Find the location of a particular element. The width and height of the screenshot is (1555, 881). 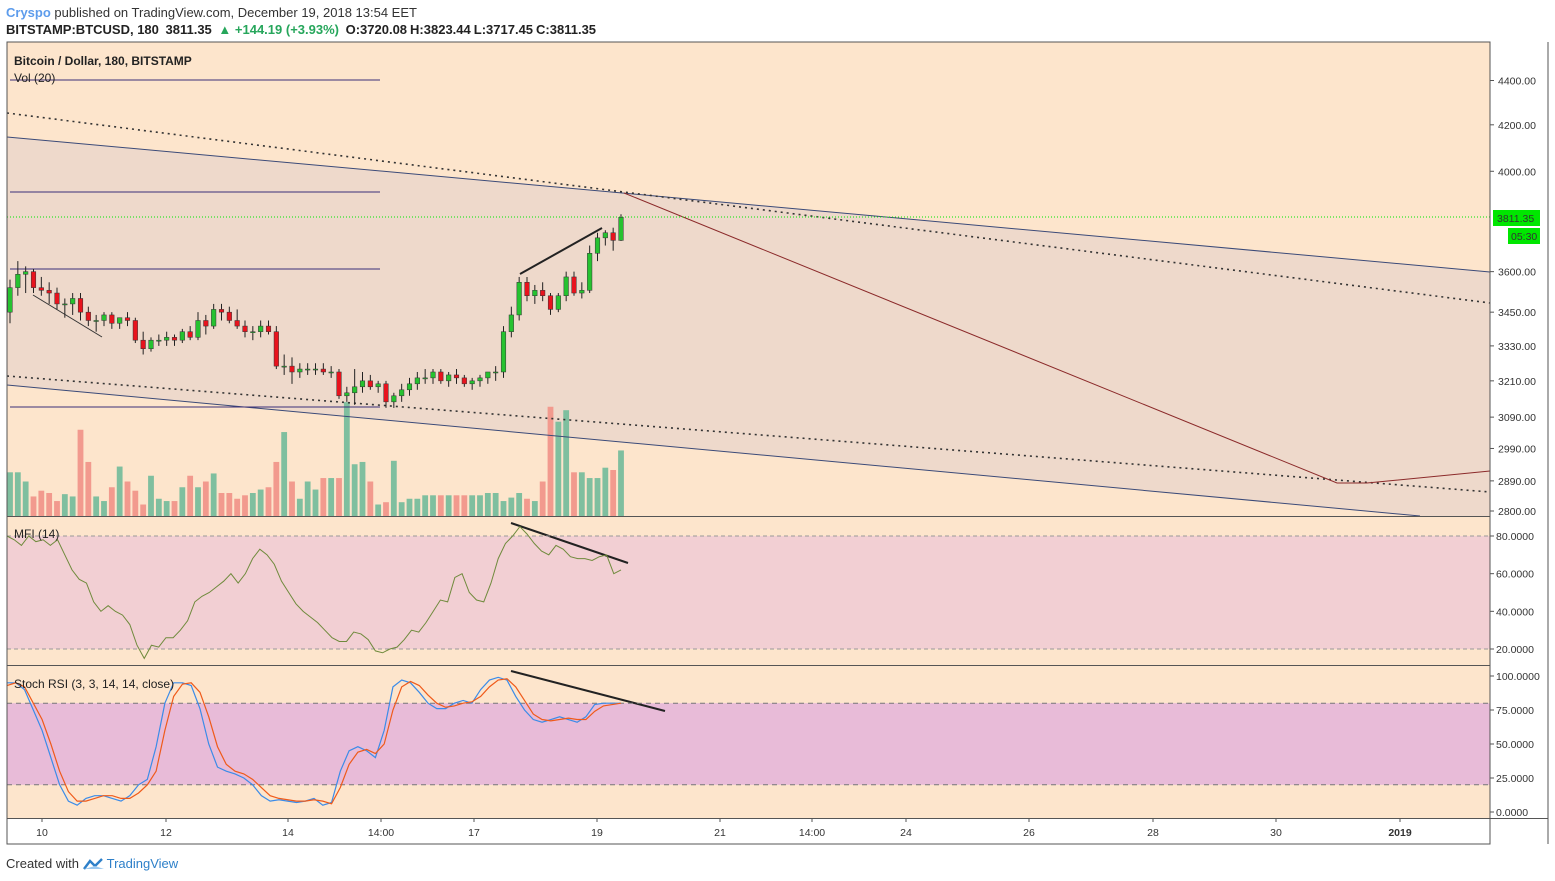

price-axis-bg is located at coordinates (1519, 443).